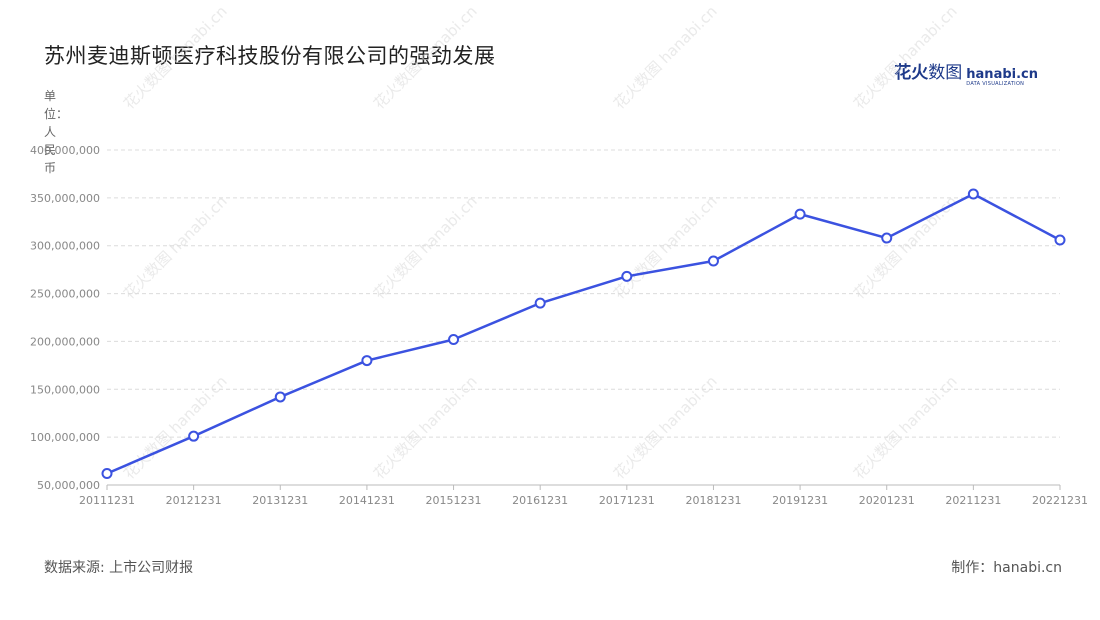 This screenshot has height=620, width=1100. I want to click on logo-cn-text: 花火数图, so click(928, 73).